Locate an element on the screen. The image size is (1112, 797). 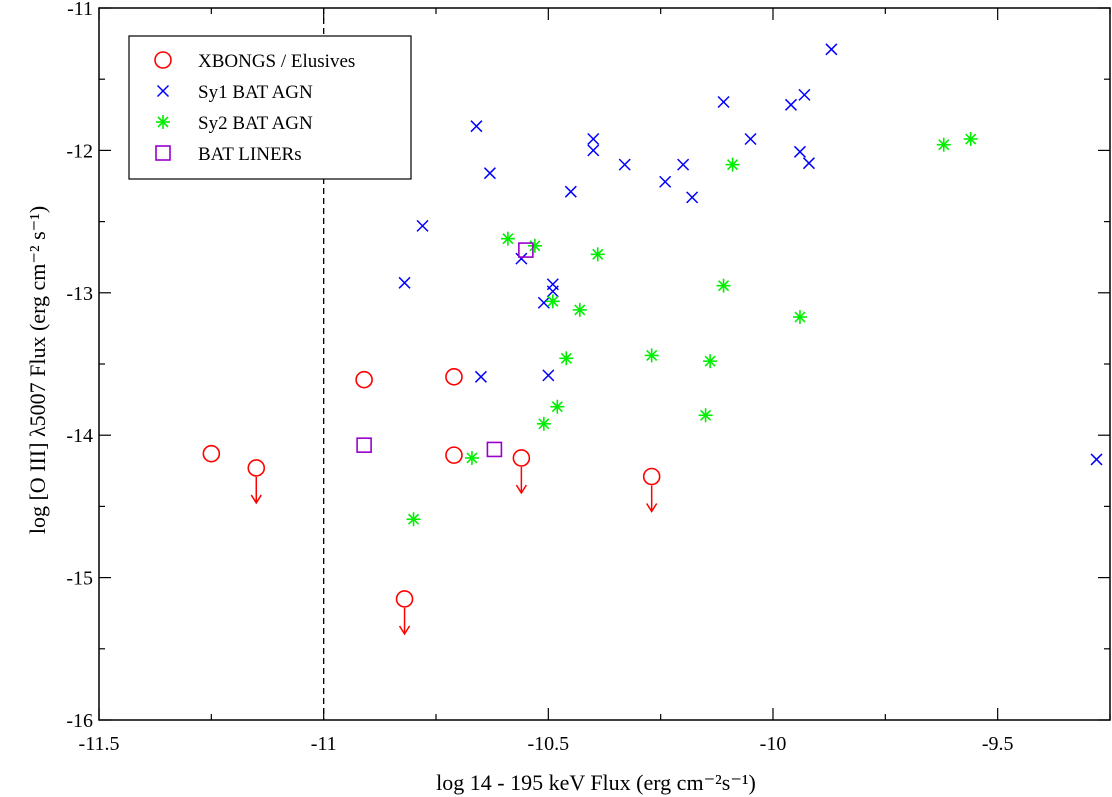
legend-entry: BAT LINERs is located at coordinates (228, 154).